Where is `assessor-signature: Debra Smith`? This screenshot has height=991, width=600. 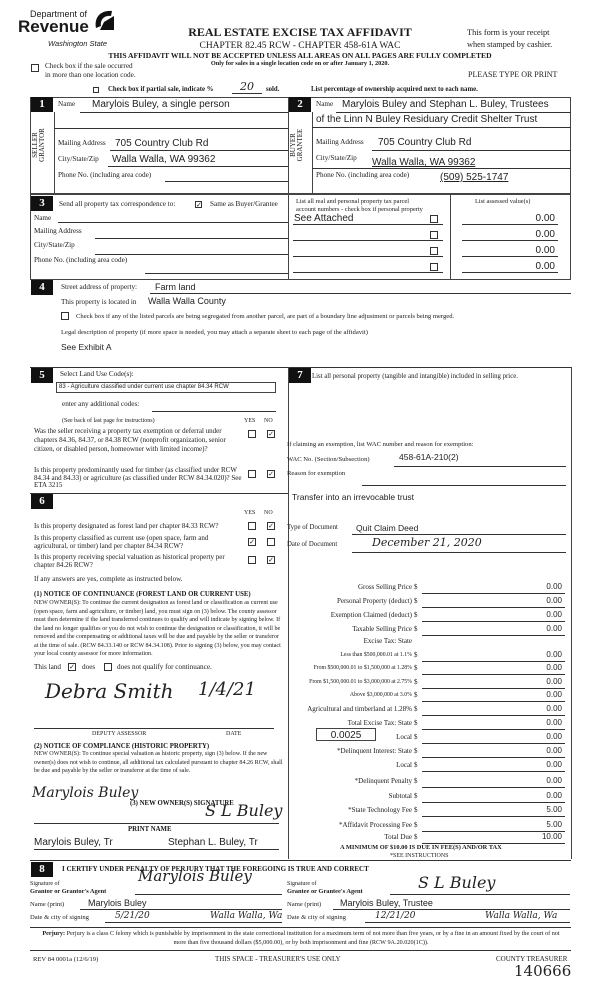 assessor-signature: Debra Smith is located at coordinates (109, 691).